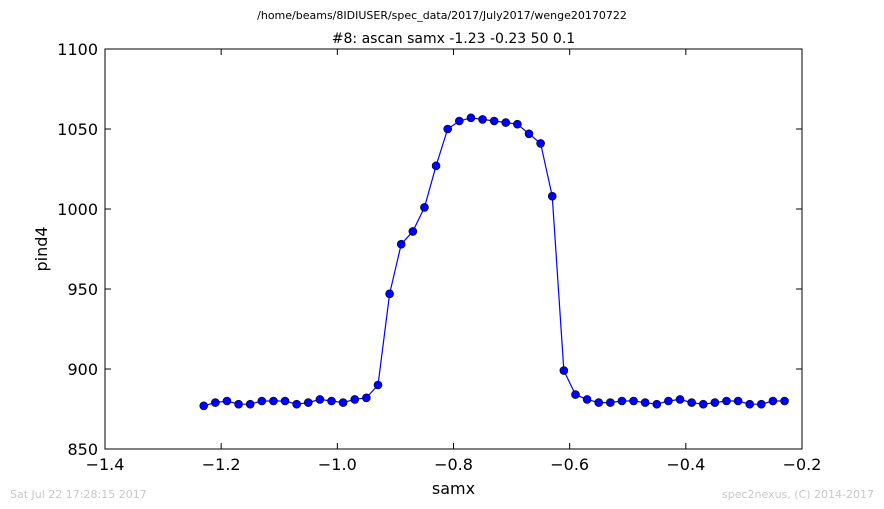  I want to click on x-tick-label: −1.0, so click(337, 464).